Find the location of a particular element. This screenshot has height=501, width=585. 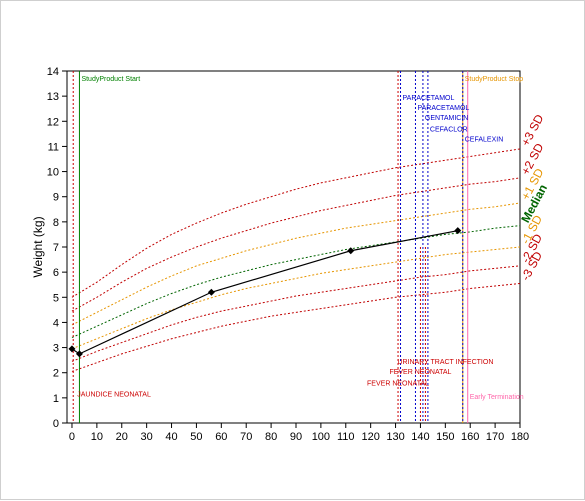

y-axis-title: Weight (kg) is located at coordinates (38, 246).